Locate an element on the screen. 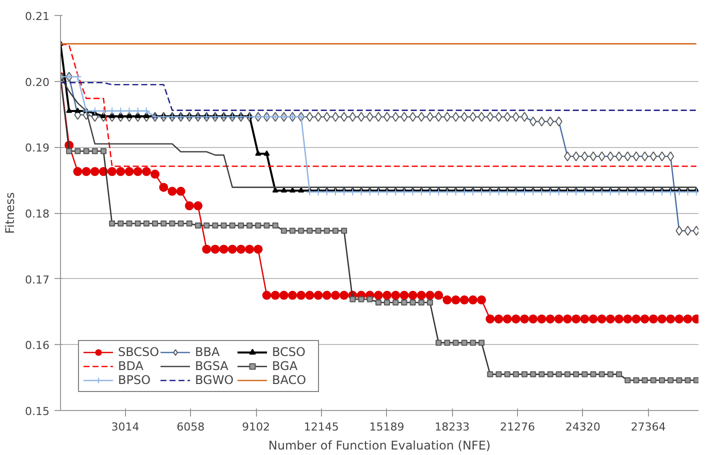 The height and width of the screenshot is (455, 708). x-tick-label: 27364 is located at coordinates (648, 427).